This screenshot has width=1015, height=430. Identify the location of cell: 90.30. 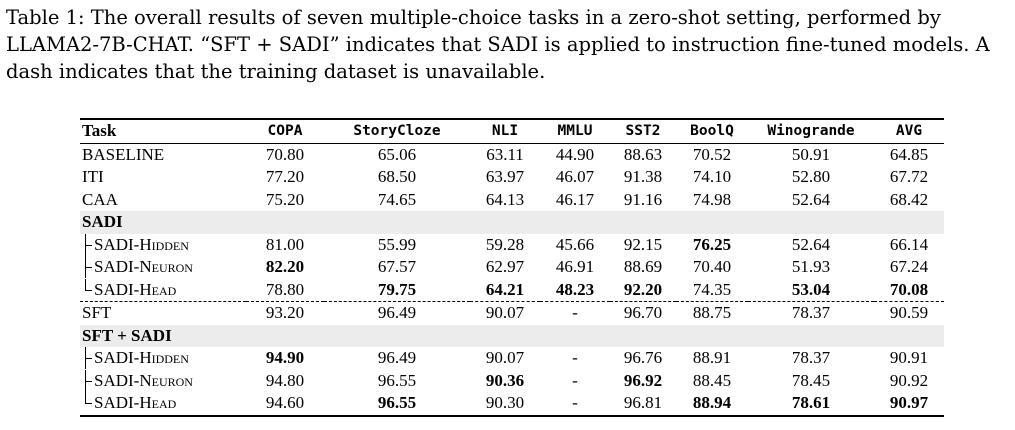
(505, 404).